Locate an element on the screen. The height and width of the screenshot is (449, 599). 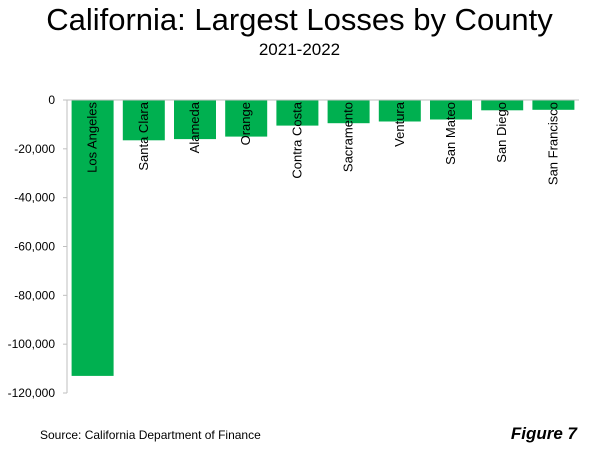
y-tick-label: -60,000 is located at coordinates (34, 247).